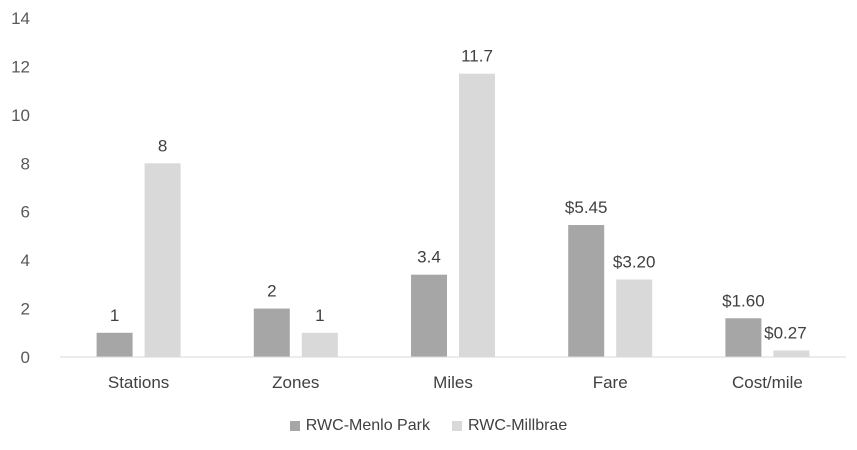 The image size is (857, 450). What do you see at coordinates (20, 188) in the screenshot?
I see `y-axis-ticks: 0 2 4 6 8 10 12 14` at bounding box center [20, 188].